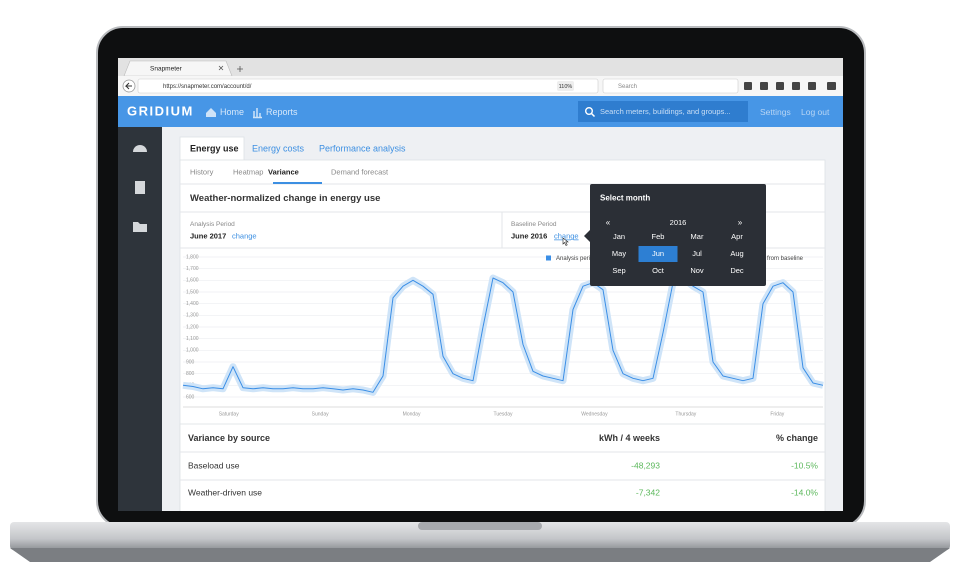  I want to click on x-tick-label: Sunday, so click(320, 414).